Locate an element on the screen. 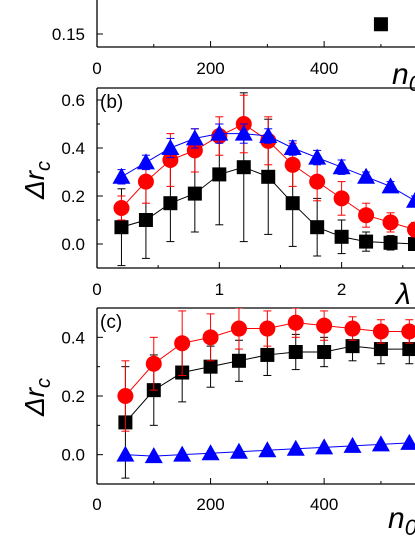 The image size is (415, 537). panel-label: (b) is located at coordinates (111, 102).